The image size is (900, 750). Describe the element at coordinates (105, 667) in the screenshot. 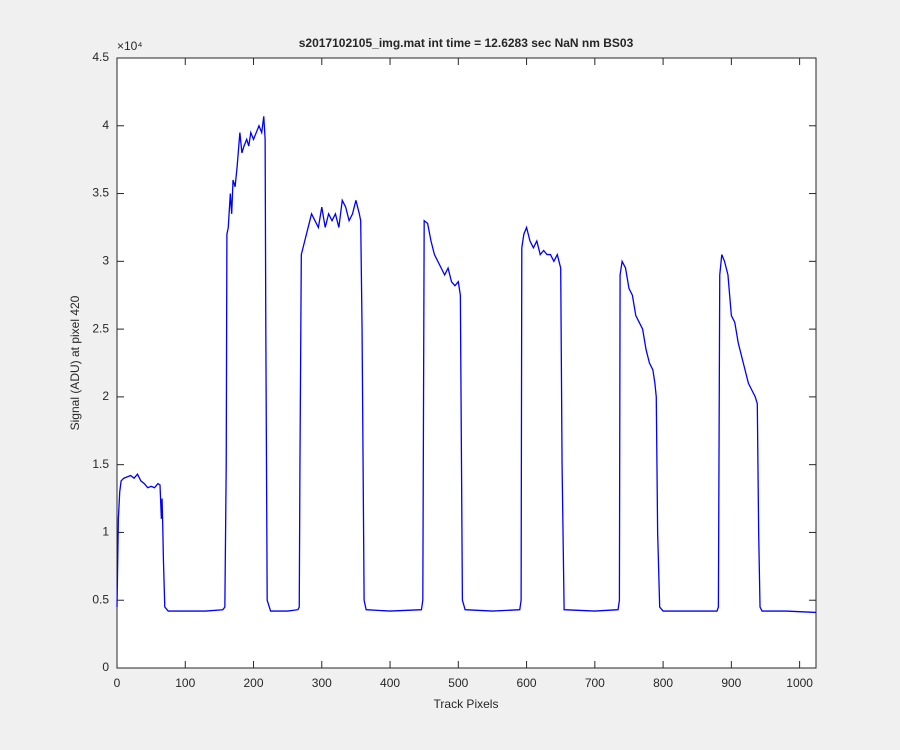

I see `y-tick-label: 0` at that location.